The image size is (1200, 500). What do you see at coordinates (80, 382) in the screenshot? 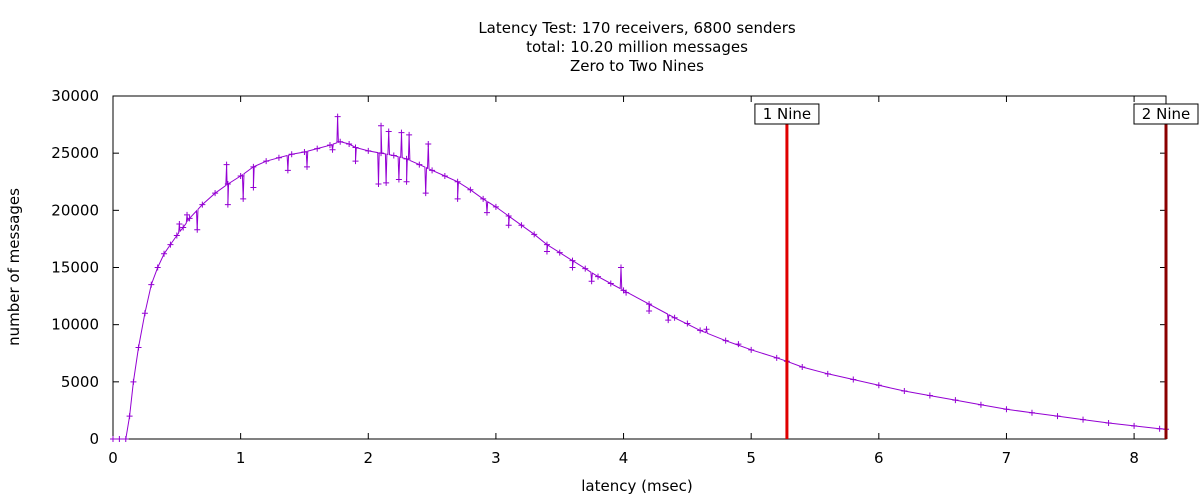
I see `y-tick-label: 5000` at bounding box center [80, 382].